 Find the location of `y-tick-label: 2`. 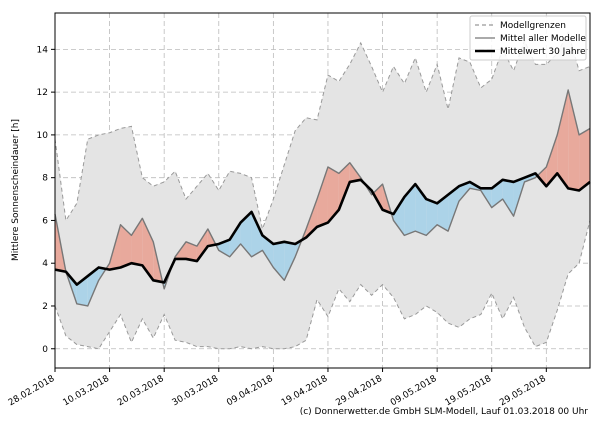

y-tick-label: 2 is located at coordinates (45, 307).